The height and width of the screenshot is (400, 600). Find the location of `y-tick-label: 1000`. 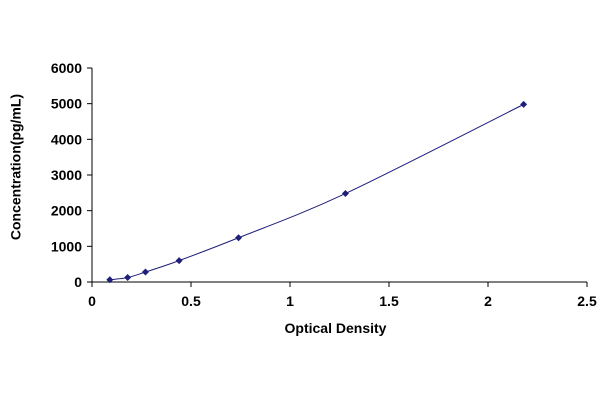

y-tick-label: 1000 is located at coordinates (66, 246).